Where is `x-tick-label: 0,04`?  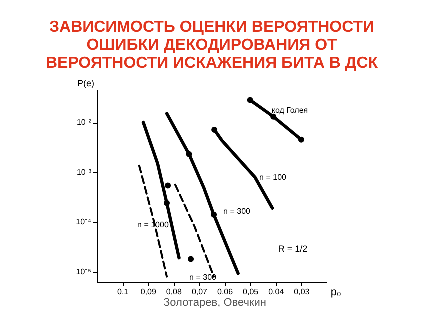
x-tick-label: 0,04 is located at coordinates (276, 292).